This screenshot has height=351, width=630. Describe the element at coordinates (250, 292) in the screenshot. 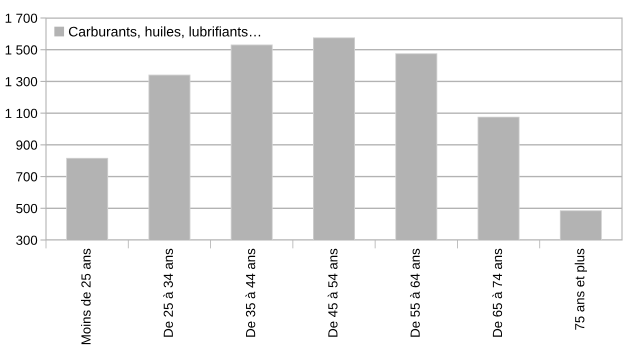

I see `x-tick-label: De 35 à 44 ans` at that location.